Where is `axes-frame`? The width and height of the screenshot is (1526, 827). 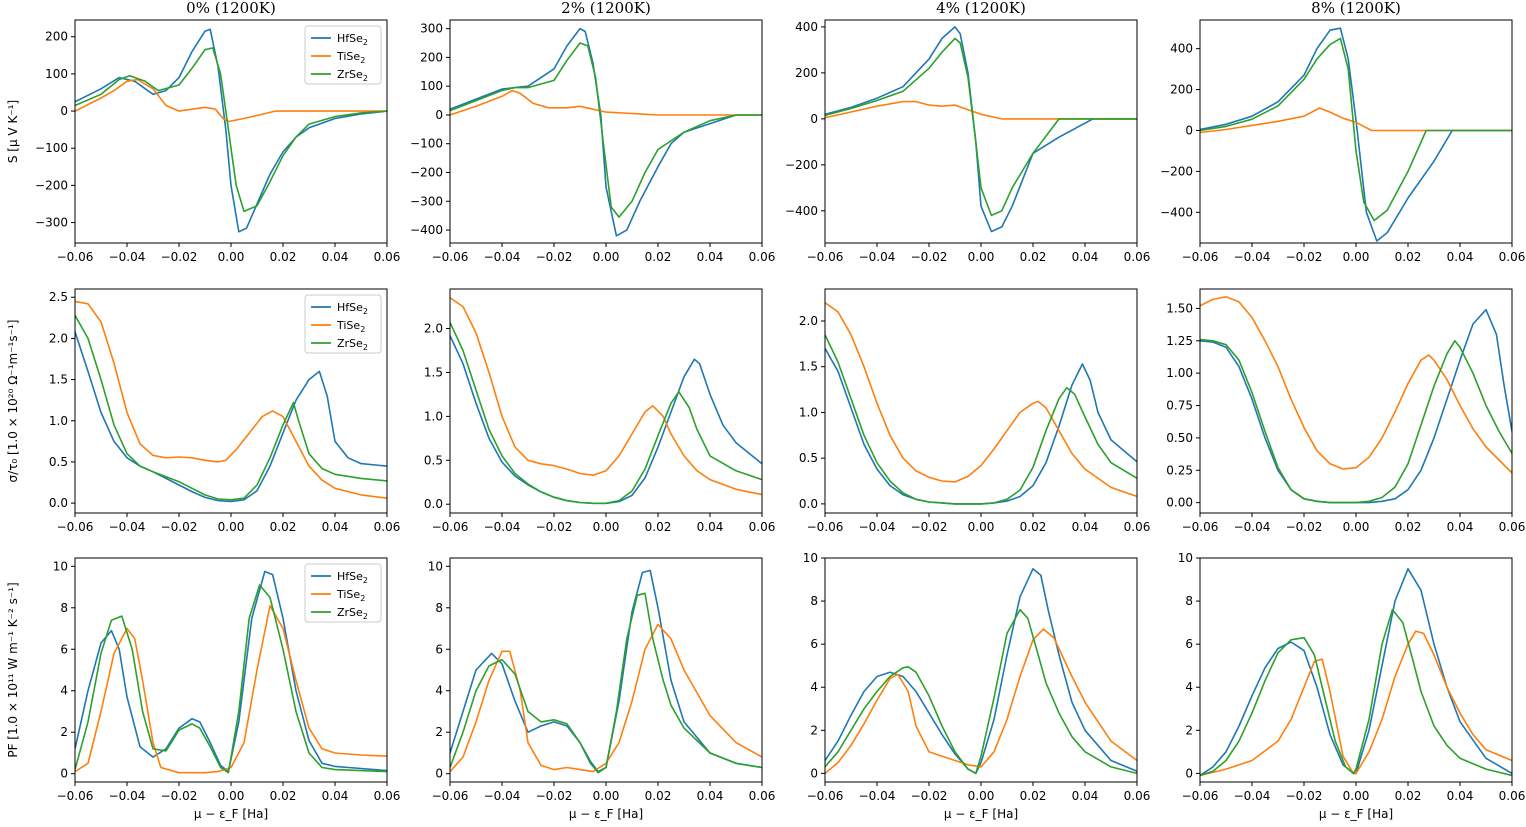
axes-frame is located at coordinates (981, 670).